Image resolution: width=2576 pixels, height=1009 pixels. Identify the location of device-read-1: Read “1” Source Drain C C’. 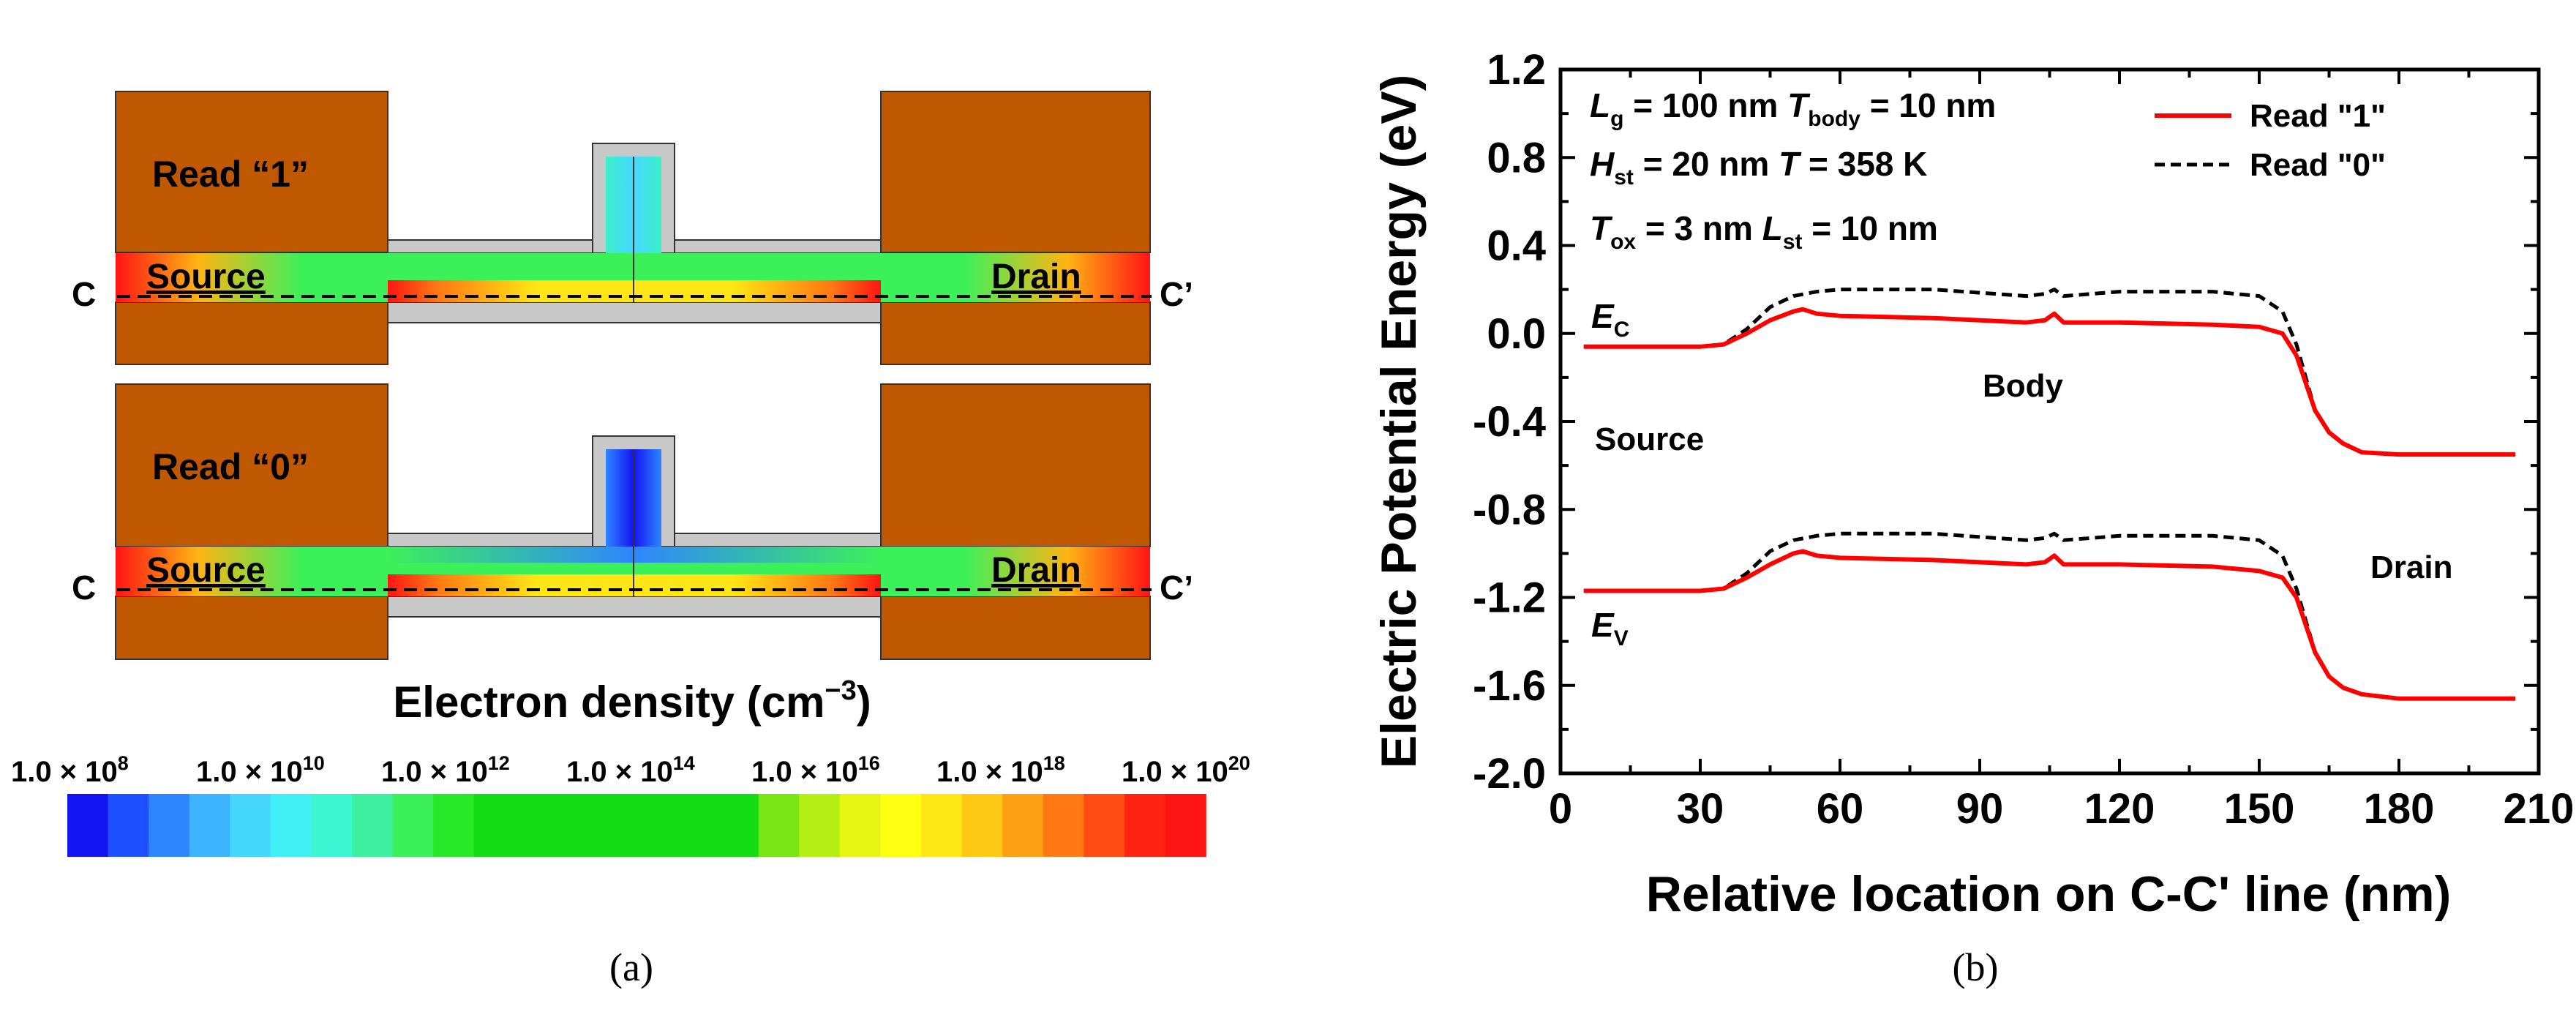
(632, 228).